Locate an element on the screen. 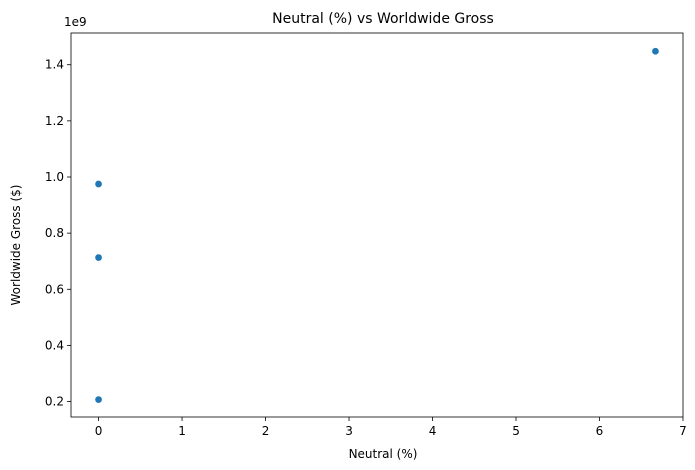  y-scale-label: 1e9 is located at coordinates (75, 22).